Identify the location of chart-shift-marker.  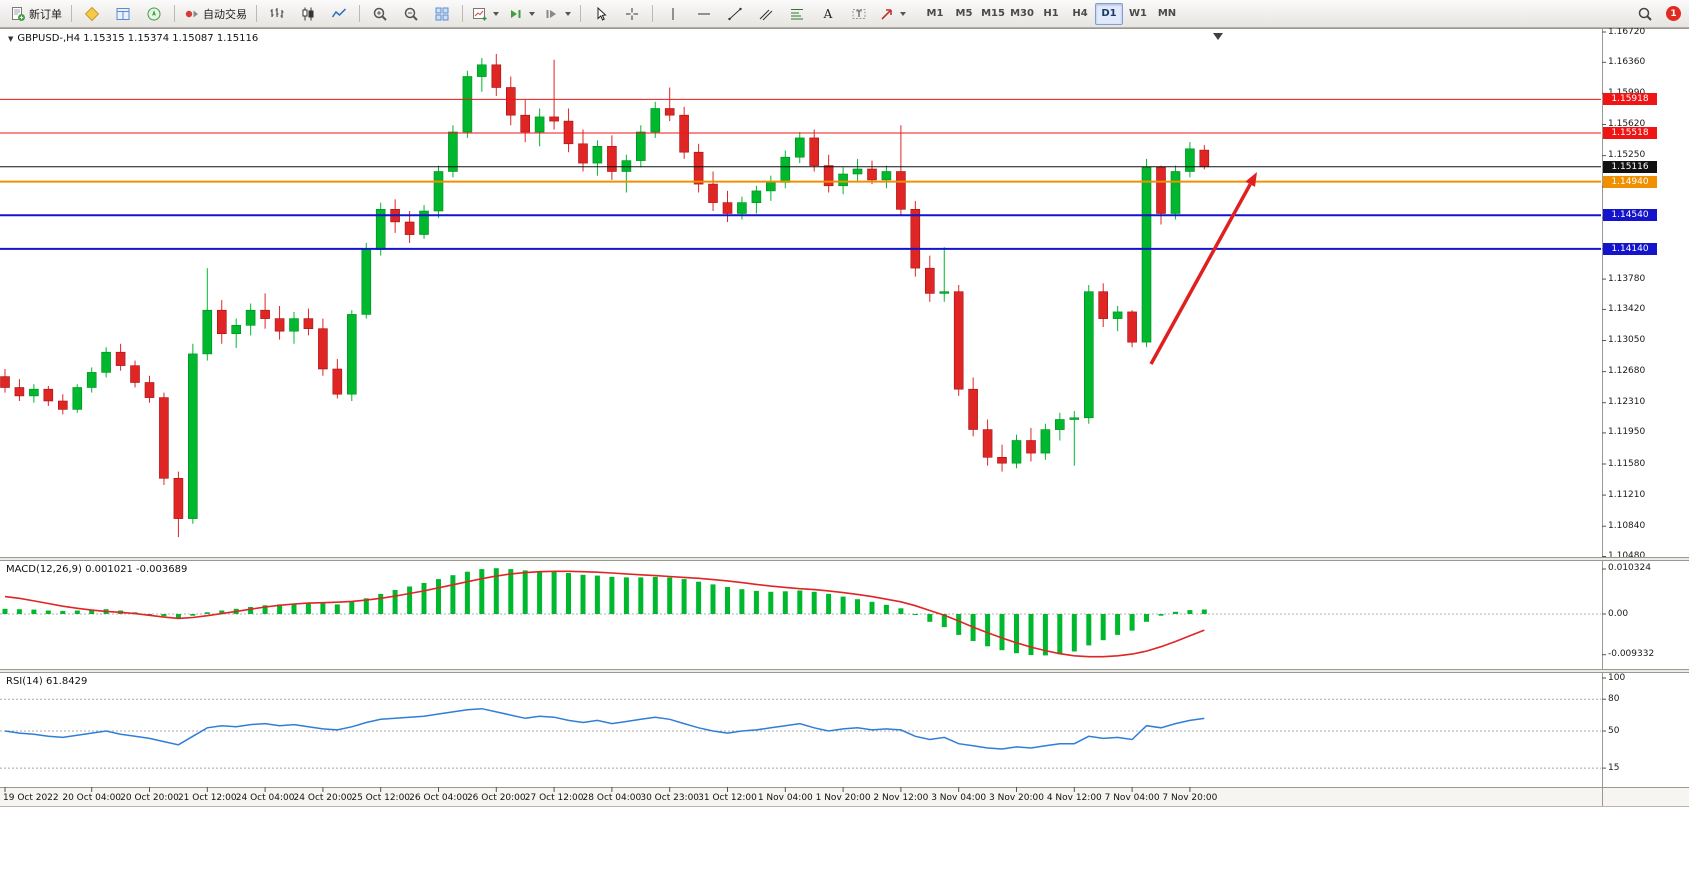
(1218, 36).